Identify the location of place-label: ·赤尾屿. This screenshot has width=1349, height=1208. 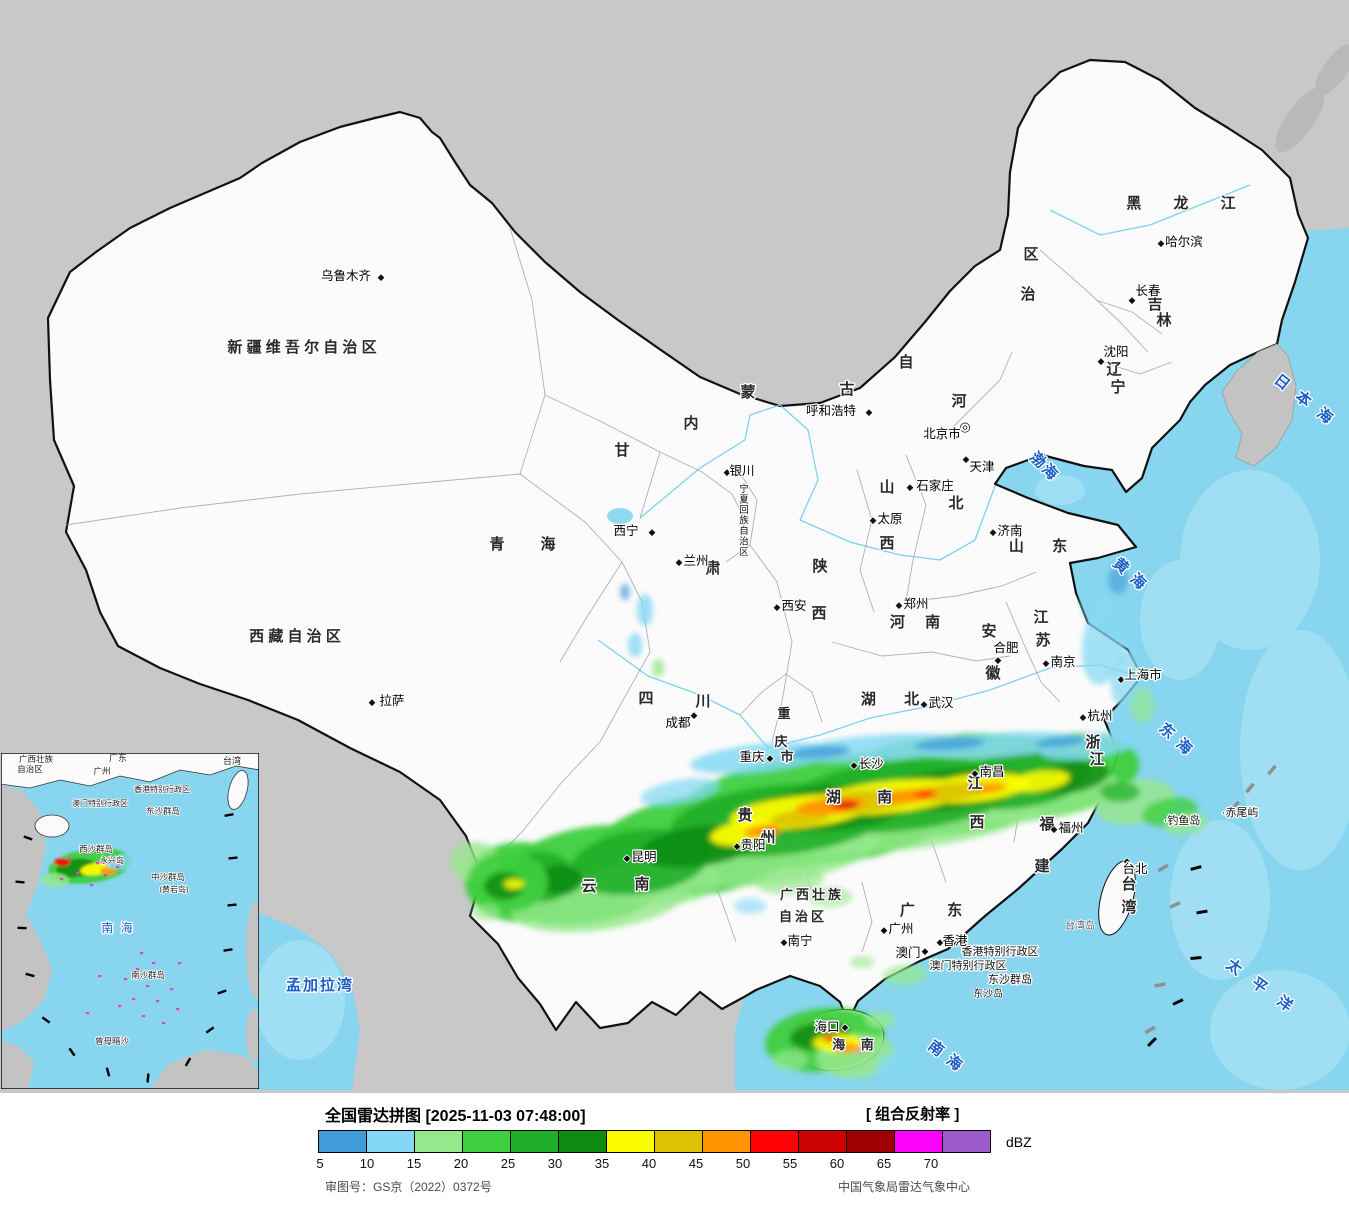
(1240, 812).